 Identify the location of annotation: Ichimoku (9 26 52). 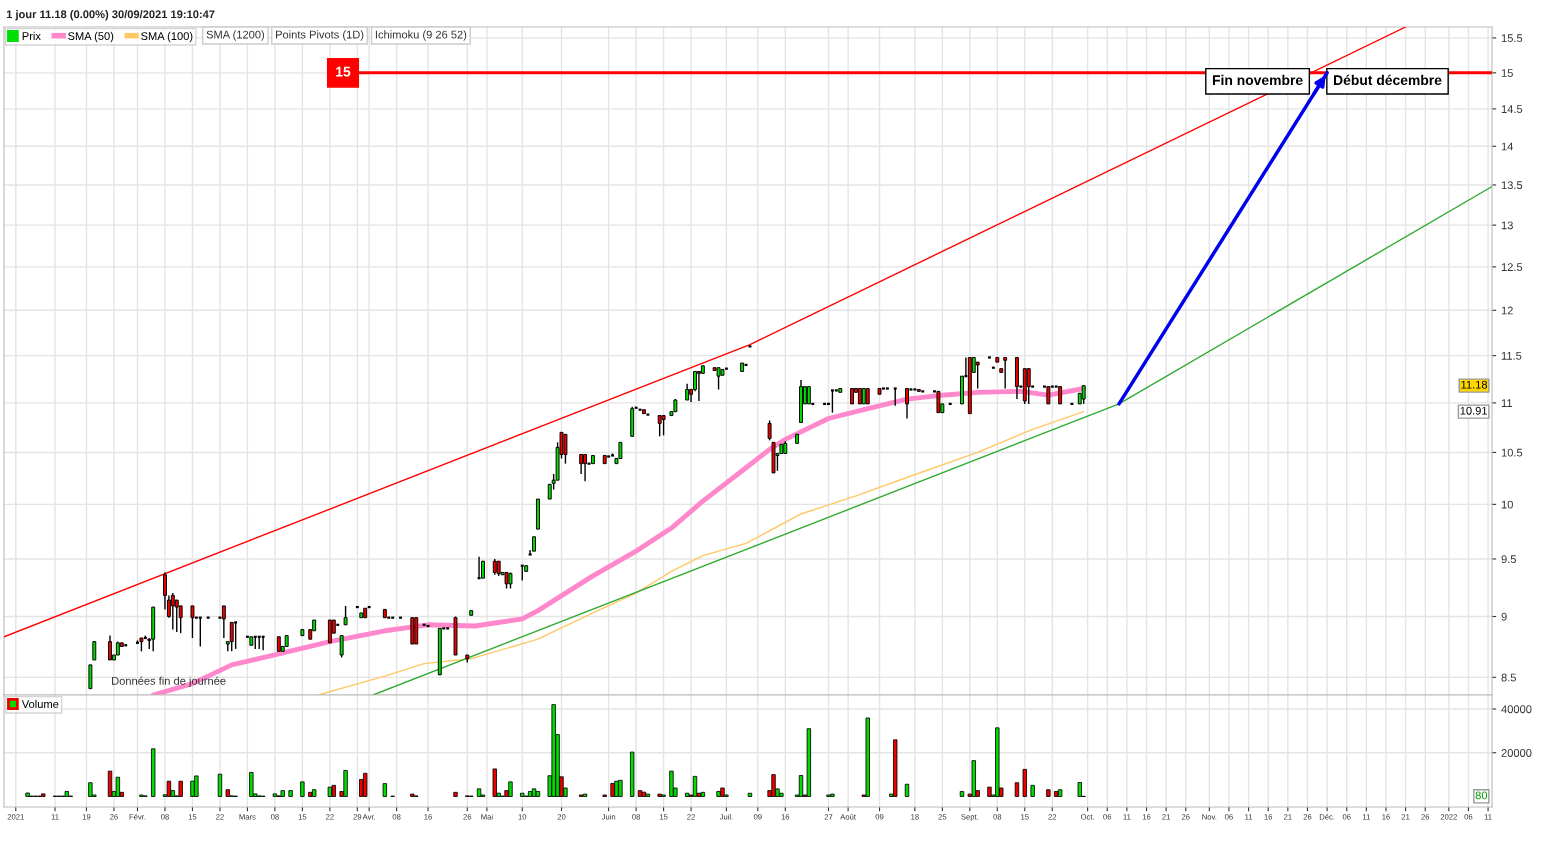
(421, 35).